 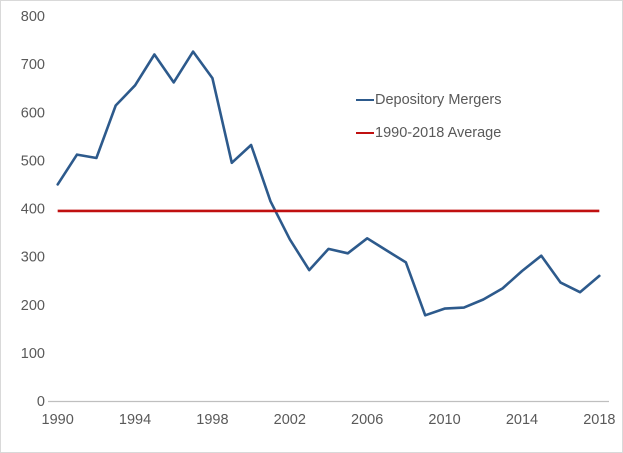 I want to click on y-axis-tick-label: 200, so click(x=33, y=306).